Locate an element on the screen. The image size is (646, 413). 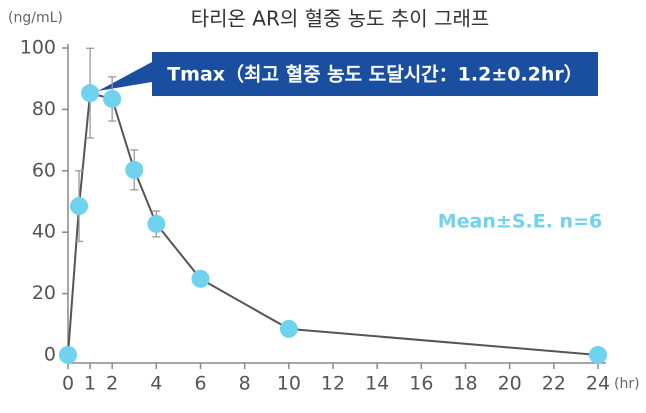
x-tick-label: 6 is located at coordinates (200, 384).